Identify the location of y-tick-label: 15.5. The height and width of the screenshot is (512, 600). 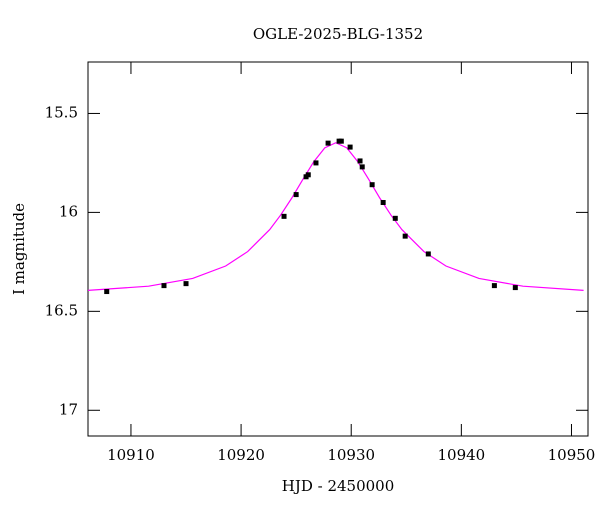
(61, 112).